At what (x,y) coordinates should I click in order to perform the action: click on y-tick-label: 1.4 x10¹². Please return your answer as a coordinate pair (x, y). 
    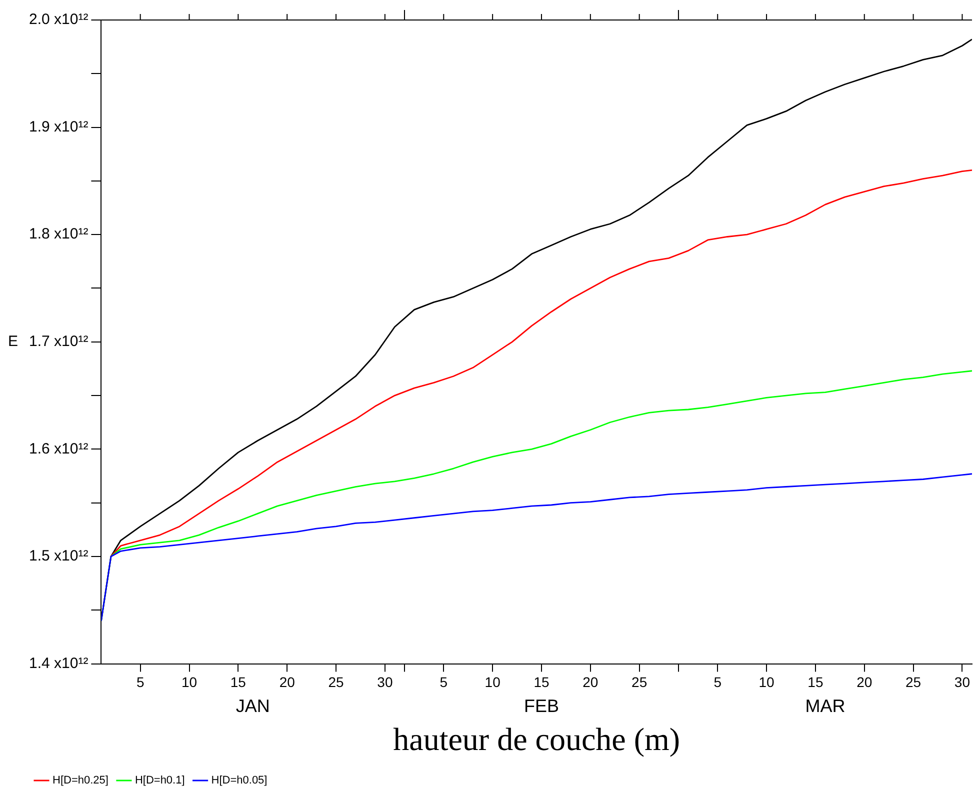
    Looking at the image, I should click on (58, 663).